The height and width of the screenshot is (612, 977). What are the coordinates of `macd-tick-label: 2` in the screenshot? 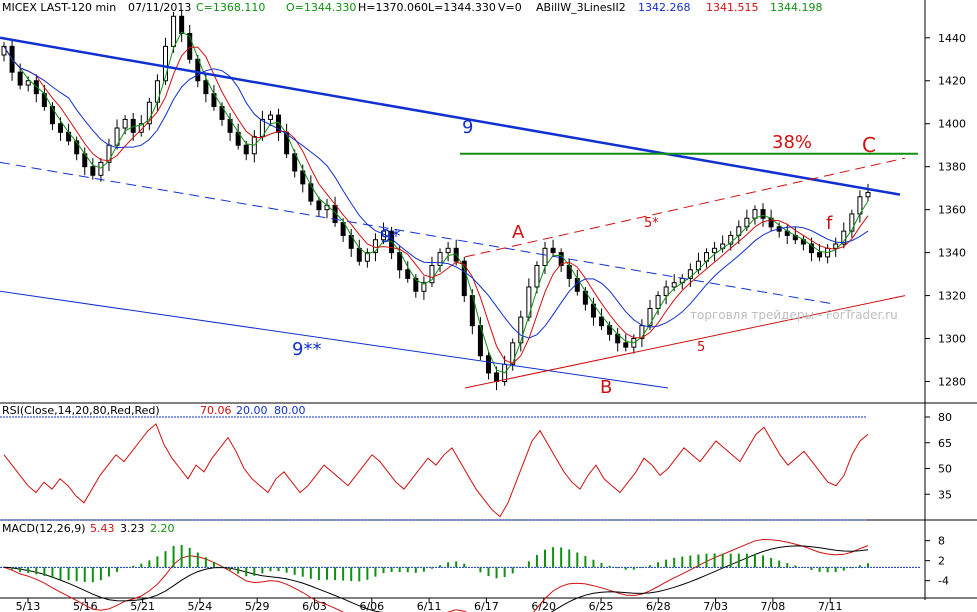 It's located at (941, 561).